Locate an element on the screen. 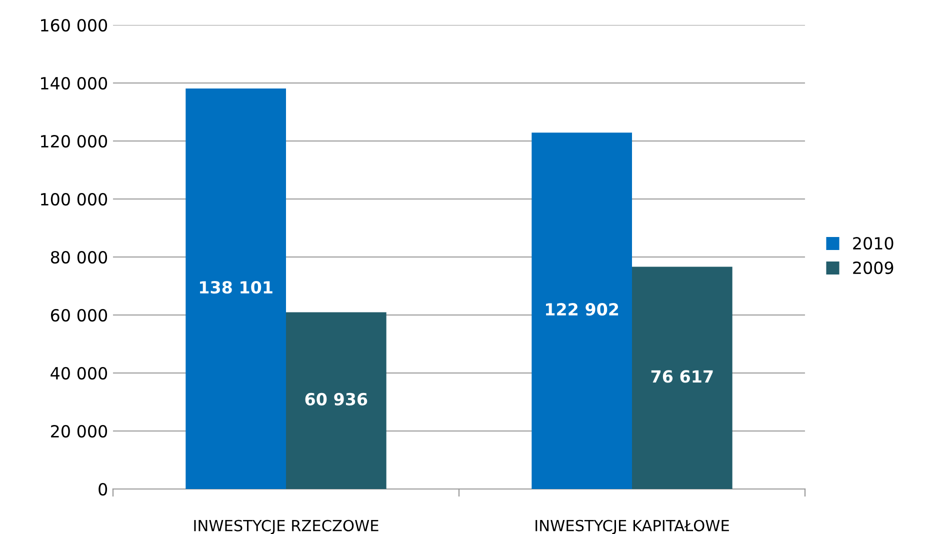 The image size is (927, 534). y-tick-label: 100 000 is located at coordinates (74, 199).